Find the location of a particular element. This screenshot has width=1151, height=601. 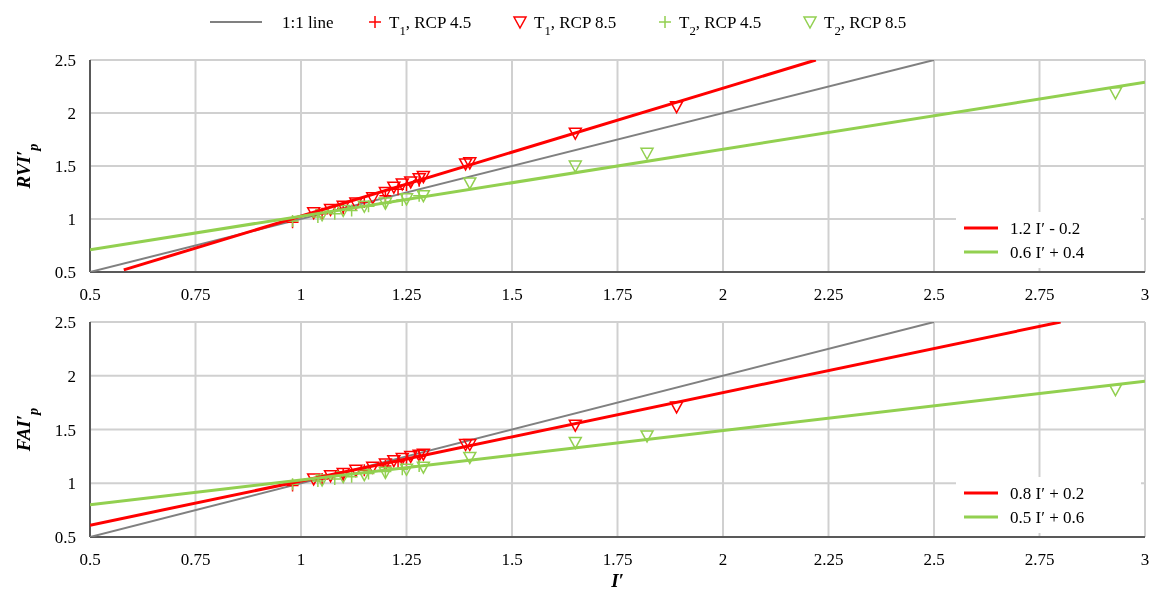

x-axis-title: I′ is located at coordinates (617, 580).